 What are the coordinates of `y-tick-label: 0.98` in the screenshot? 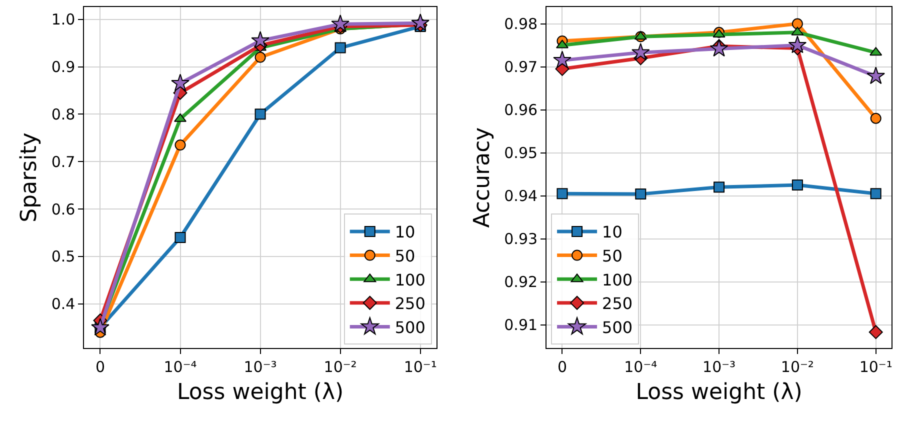 It's located at (521, 24).